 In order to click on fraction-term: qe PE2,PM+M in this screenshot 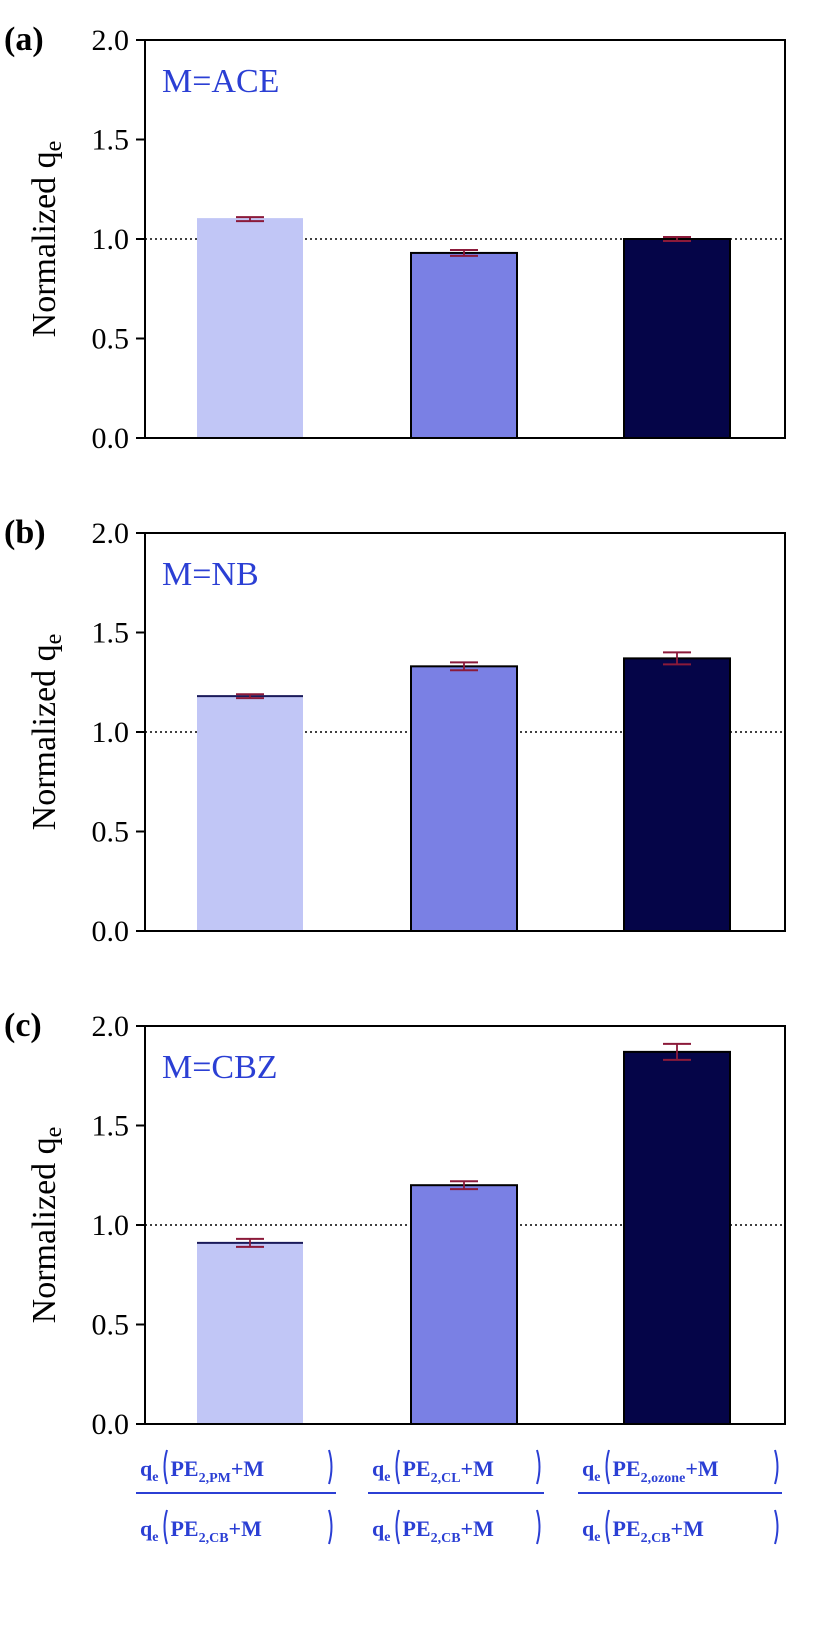, I will do `click(202, 1471)`.